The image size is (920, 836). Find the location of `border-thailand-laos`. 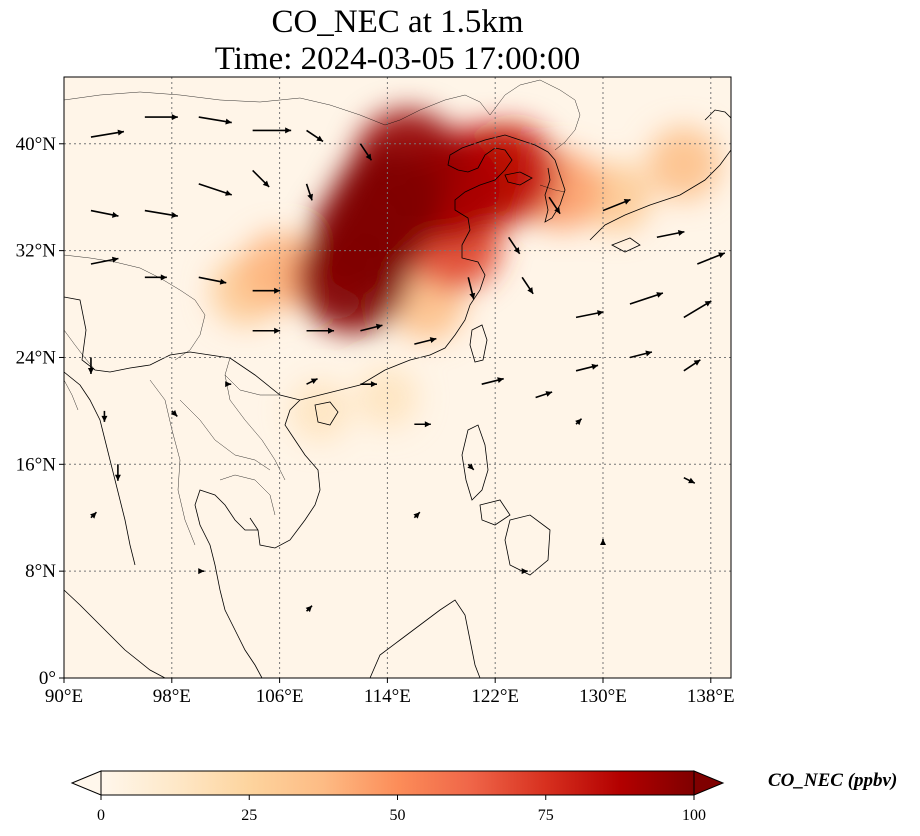

border-thailand-laos is located at coordinates (225, 435).